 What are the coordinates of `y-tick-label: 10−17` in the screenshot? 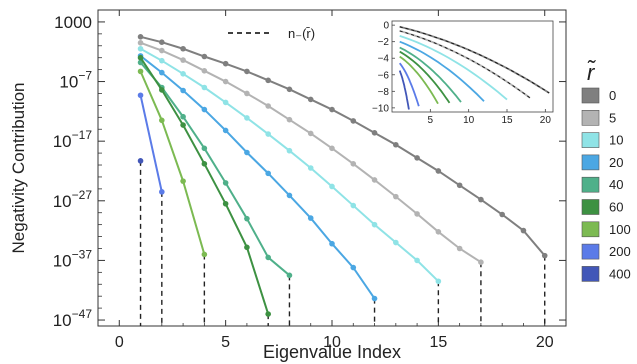 It's located at (73, 139).